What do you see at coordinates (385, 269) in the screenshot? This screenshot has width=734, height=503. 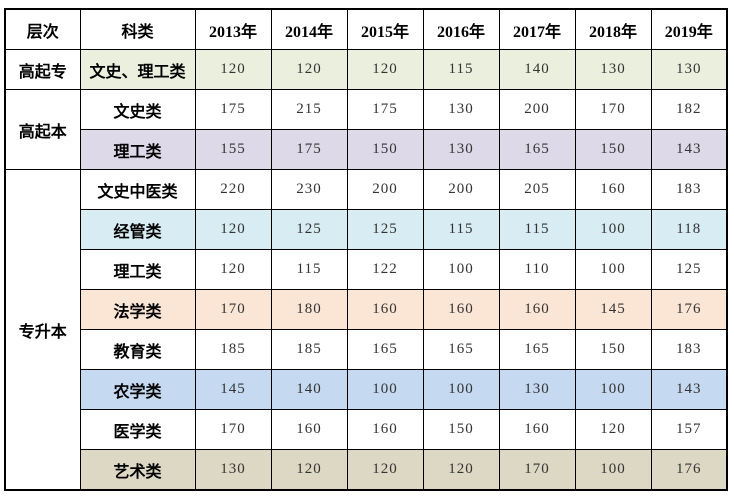 I see `score-cell: 122` at bounding box center [385, 269].